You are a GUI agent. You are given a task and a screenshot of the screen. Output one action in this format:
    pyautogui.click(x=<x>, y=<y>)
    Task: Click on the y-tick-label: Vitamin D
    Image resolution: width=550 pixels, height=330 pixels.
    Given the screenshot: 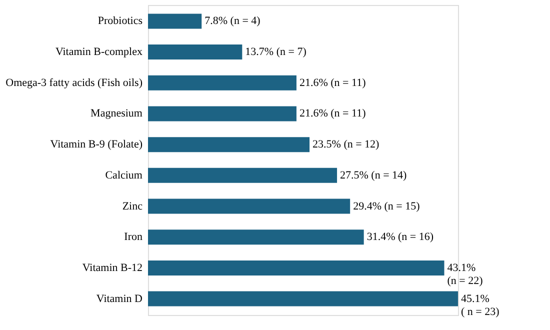 What is the action you would take?
    pyautogui.click(x=119, y=298)
    